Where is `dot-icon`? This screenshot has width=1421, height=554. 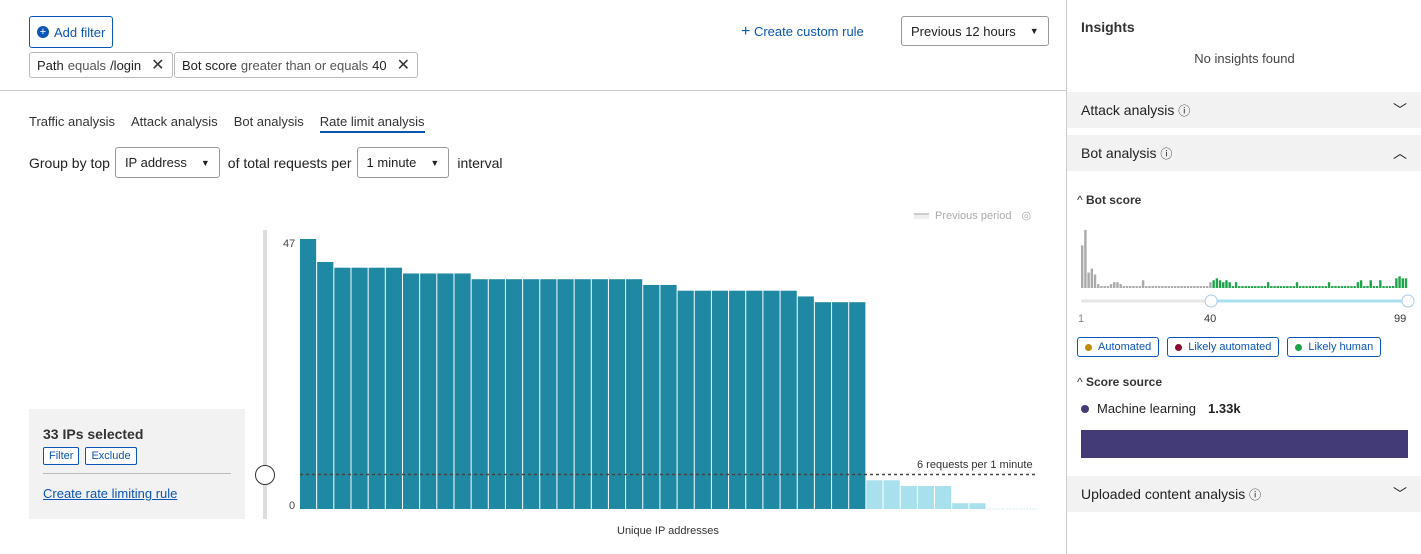 dot-icon is located at coordinates (1085, 408).